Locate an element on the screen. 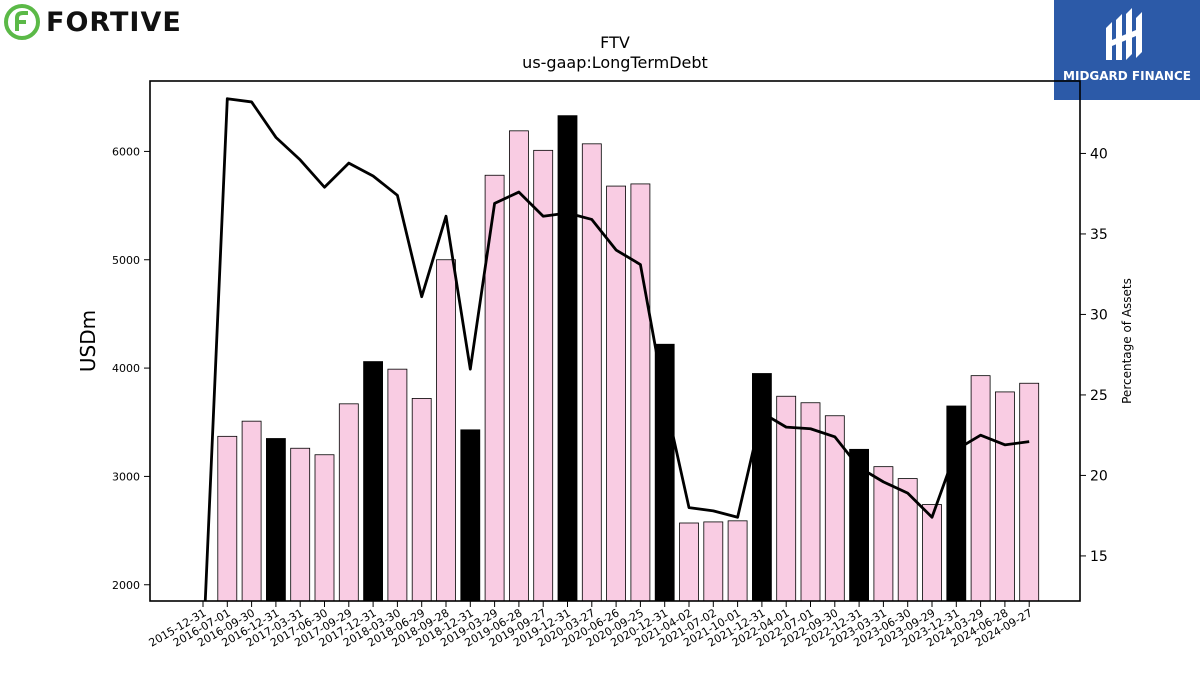  y2-tick-label-30: 30 is located at coordinates (1099, 315).